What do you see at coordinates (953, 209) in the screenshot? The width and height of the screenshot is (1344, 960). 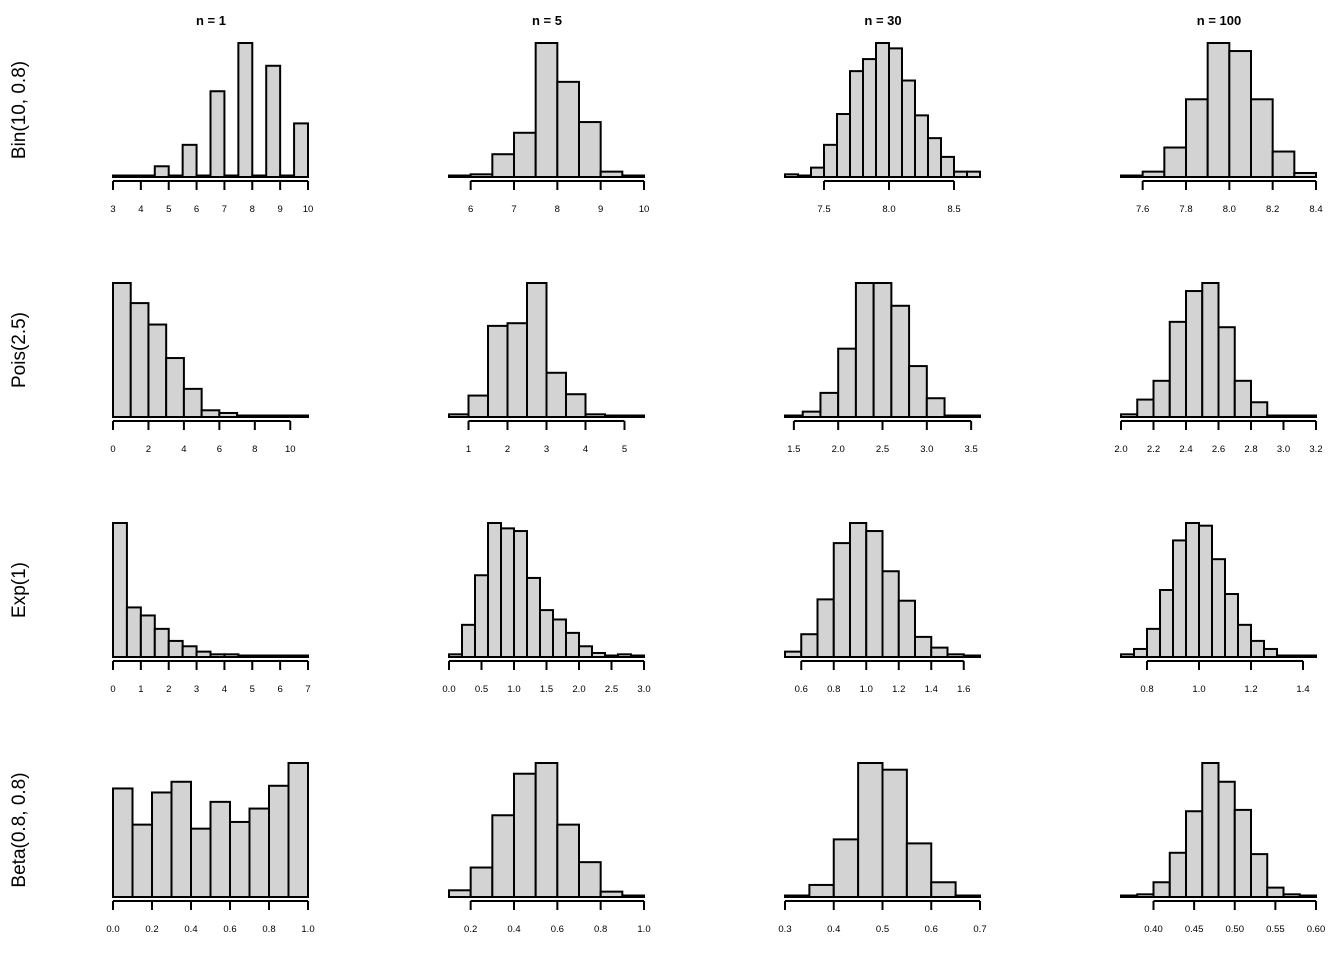 I see `x-tick-label: 8.5` at bounding box center [953, 209].